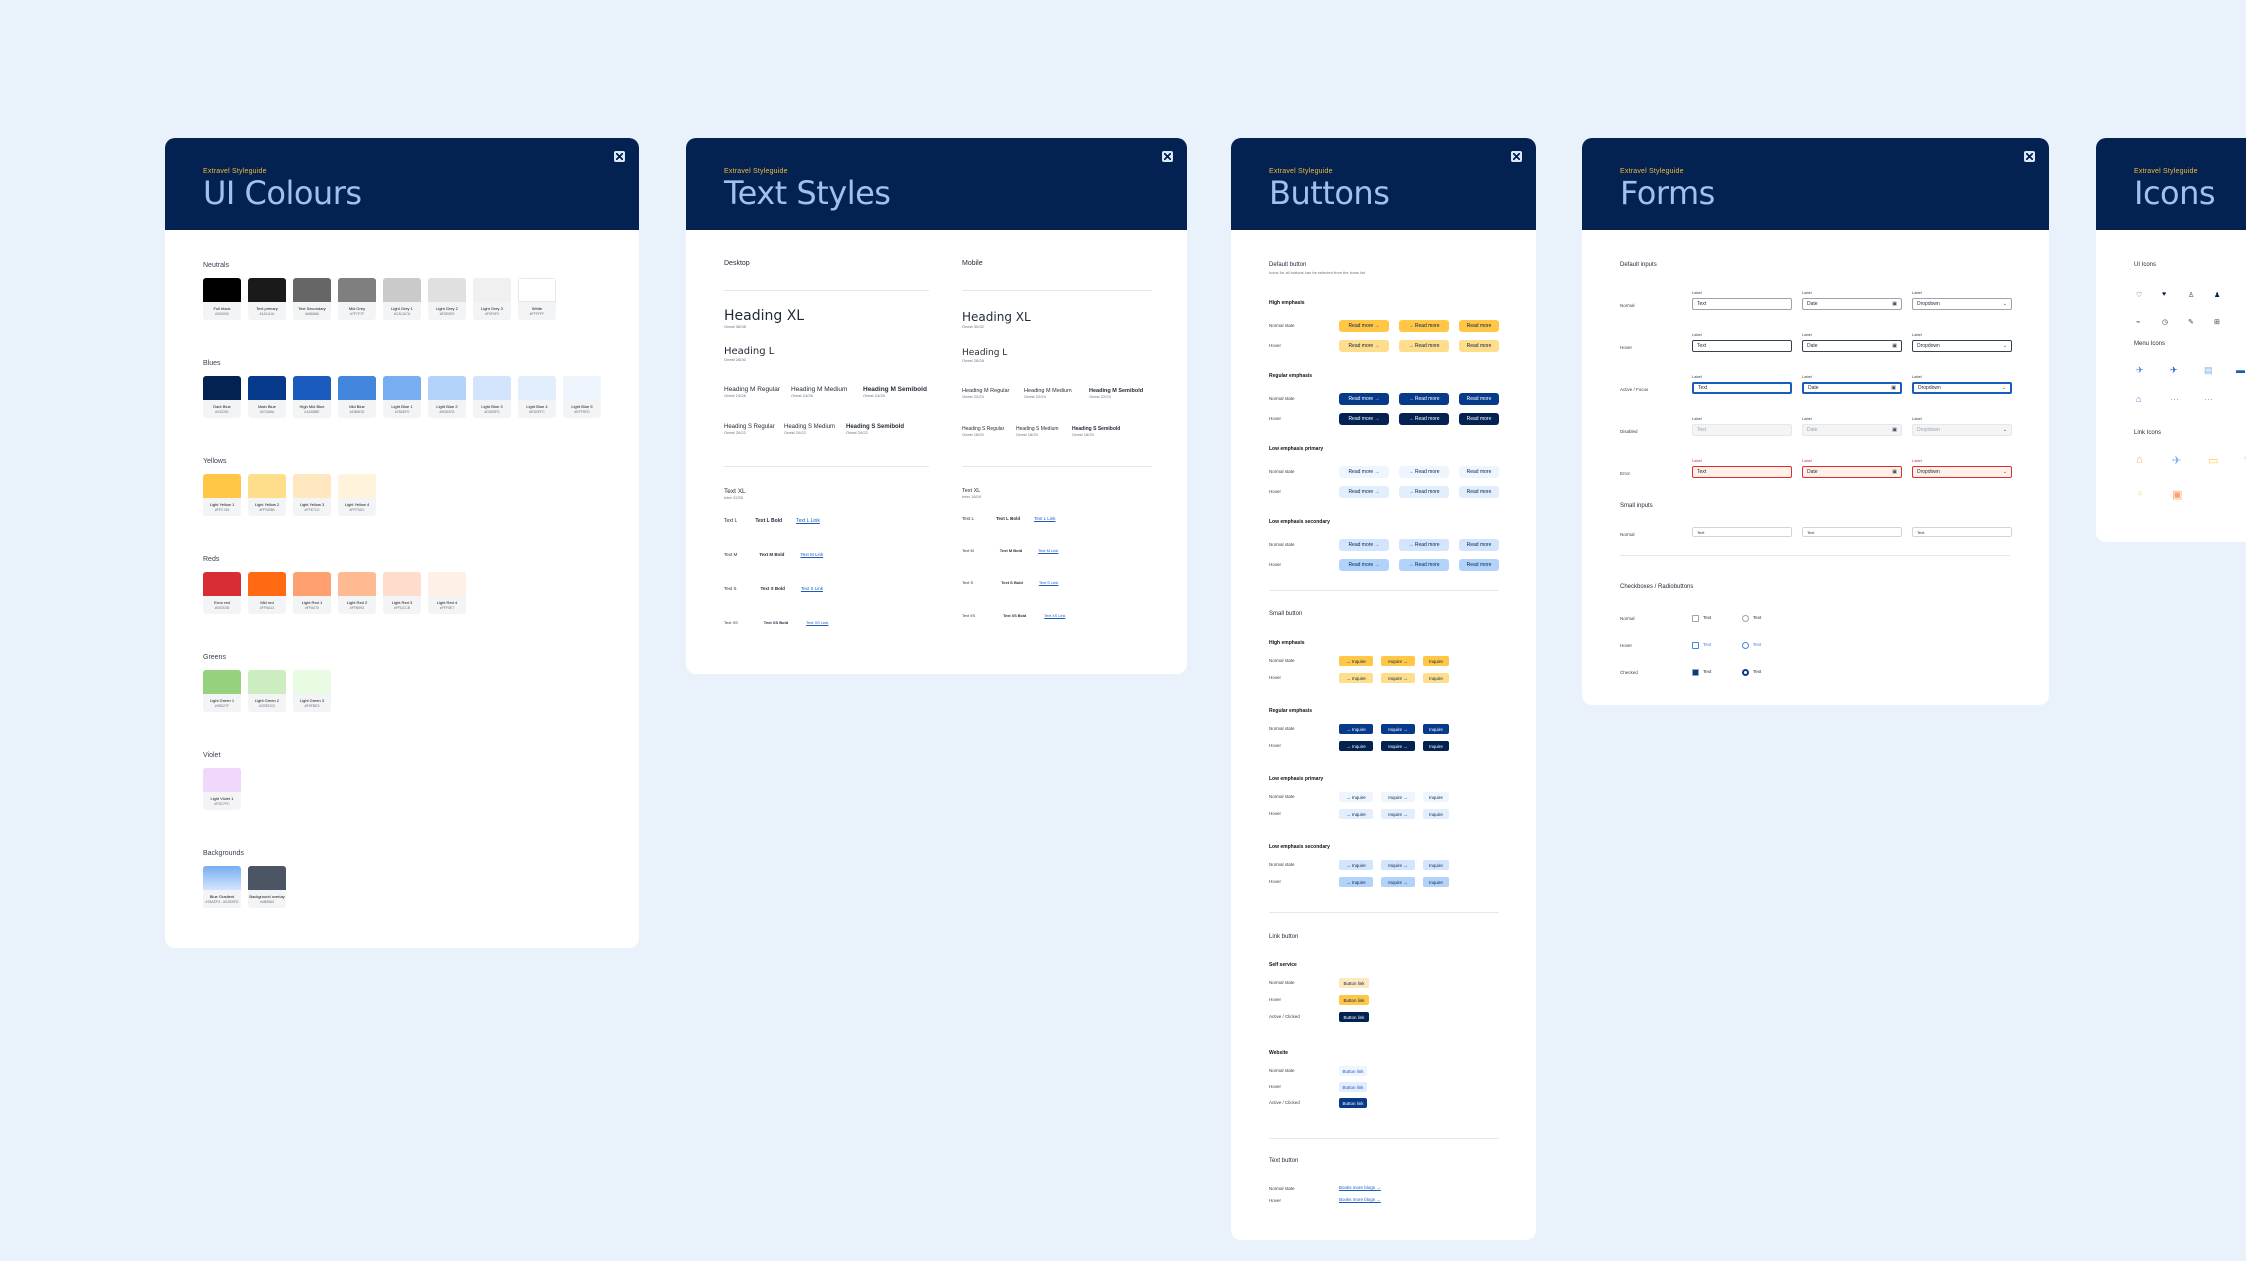 This screenshot has width=2246, height=1261. I want to click on more-icon: ⋯, so click(2174, 399).